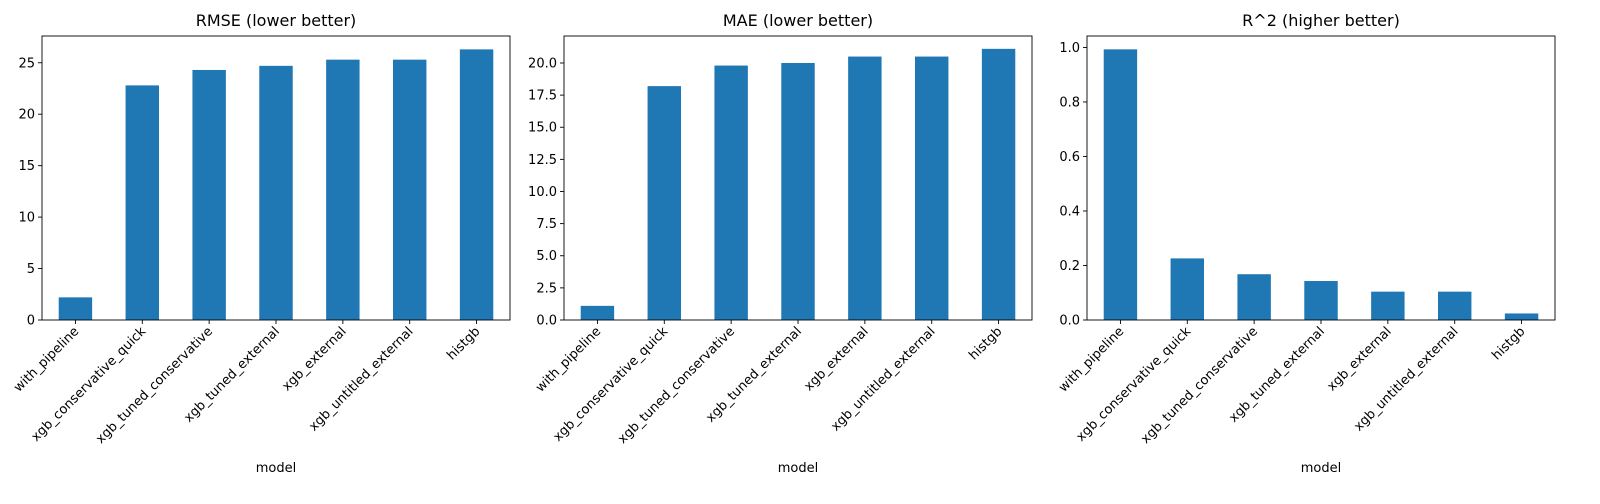 The height and width of the screenshot is (504, 1600). Describe the element at coordinates (542, 63) in the screenshot. I see `y-tick-label: 20.0` at that location.